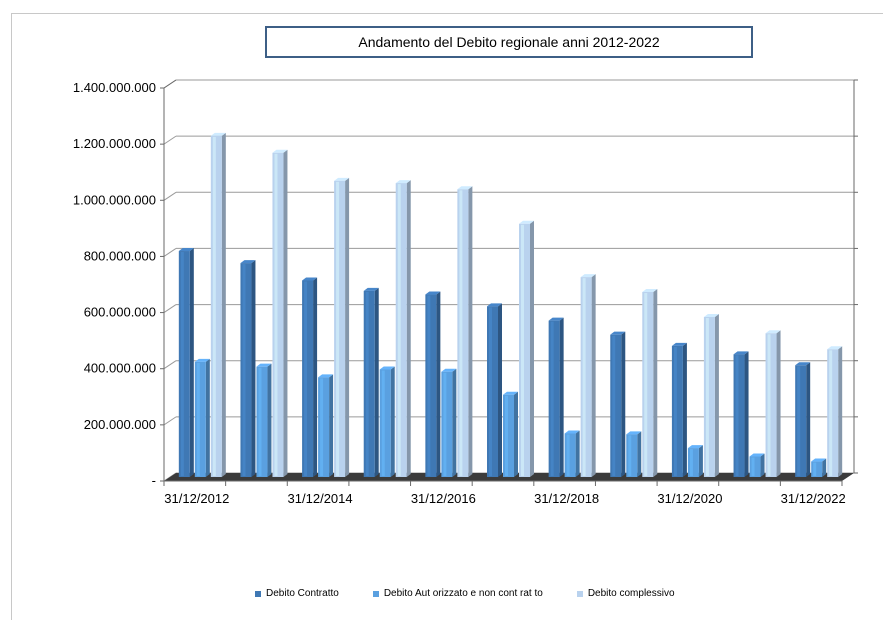 This screenshot has width=885, height=622. Describe the element at coordinates (120, 312) in the screenshot. I see `y-tick-label: 600.000.000` at that location.